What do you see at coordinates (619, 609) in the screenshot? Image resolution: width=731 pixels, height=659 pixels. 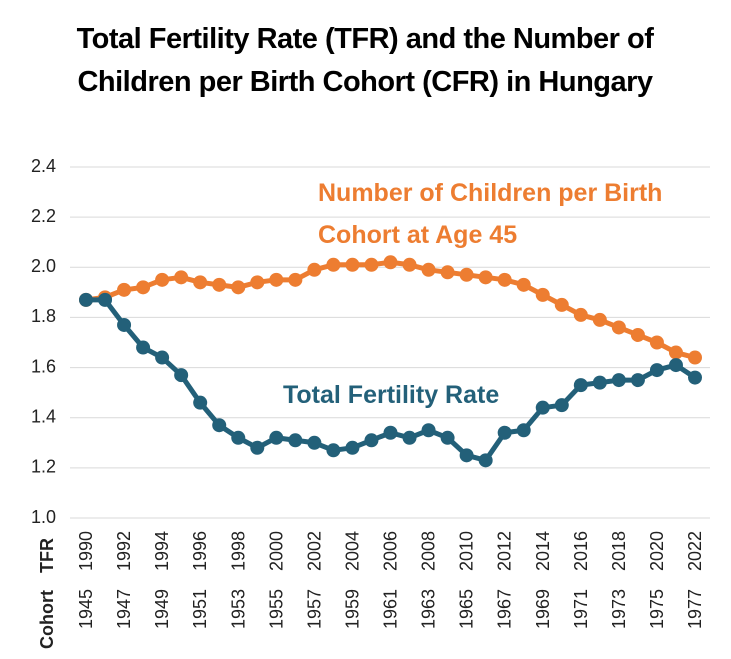 I see `x-tick-label: 1973` at bounding box center [619, 609].